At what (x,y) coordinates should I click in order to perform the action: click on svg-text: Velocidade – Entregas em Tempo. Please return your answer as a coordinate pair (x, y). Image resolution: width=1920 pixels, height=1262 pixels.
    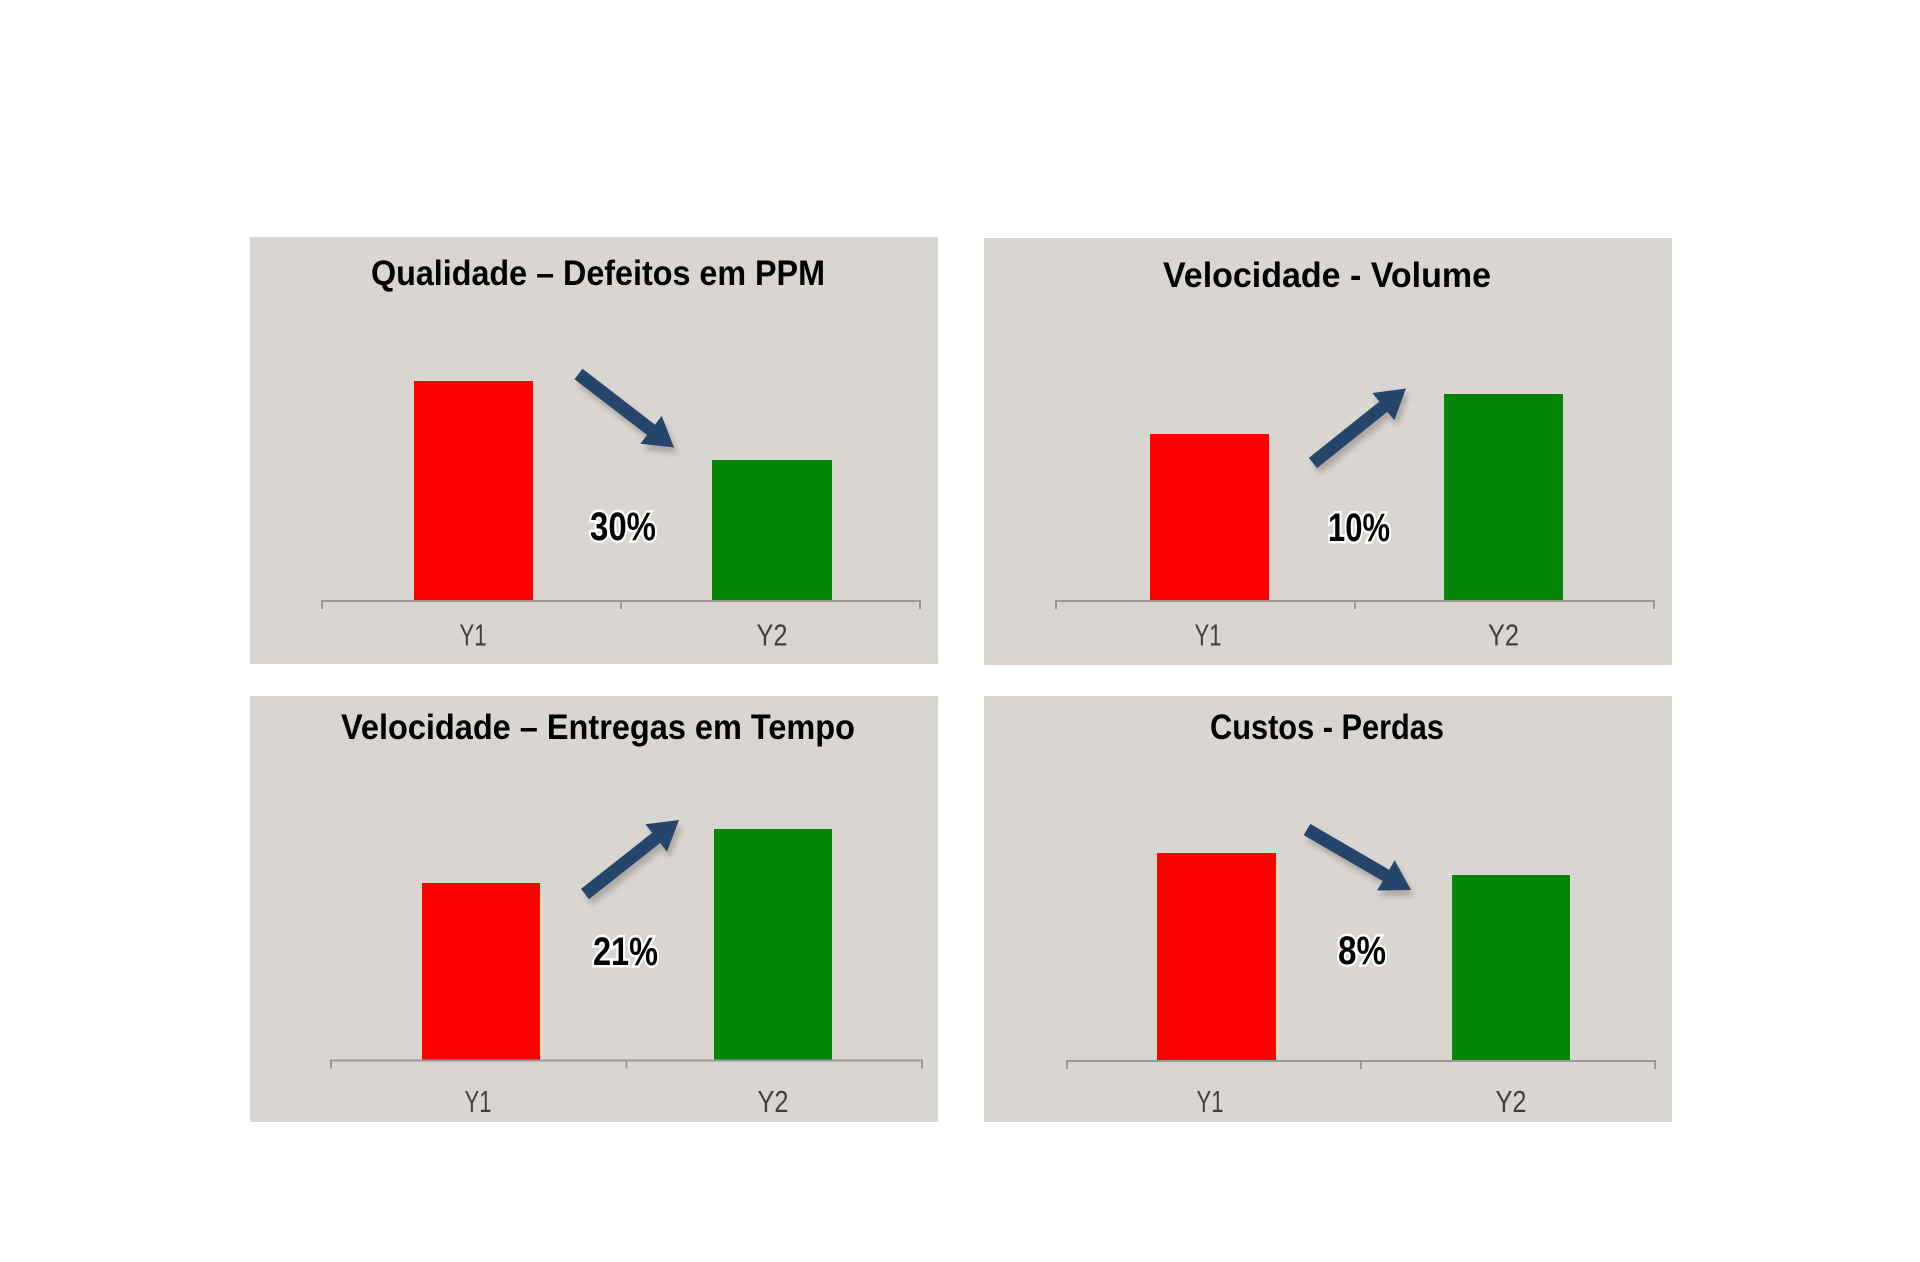
    Looking at the image, I should click on (598, 727).